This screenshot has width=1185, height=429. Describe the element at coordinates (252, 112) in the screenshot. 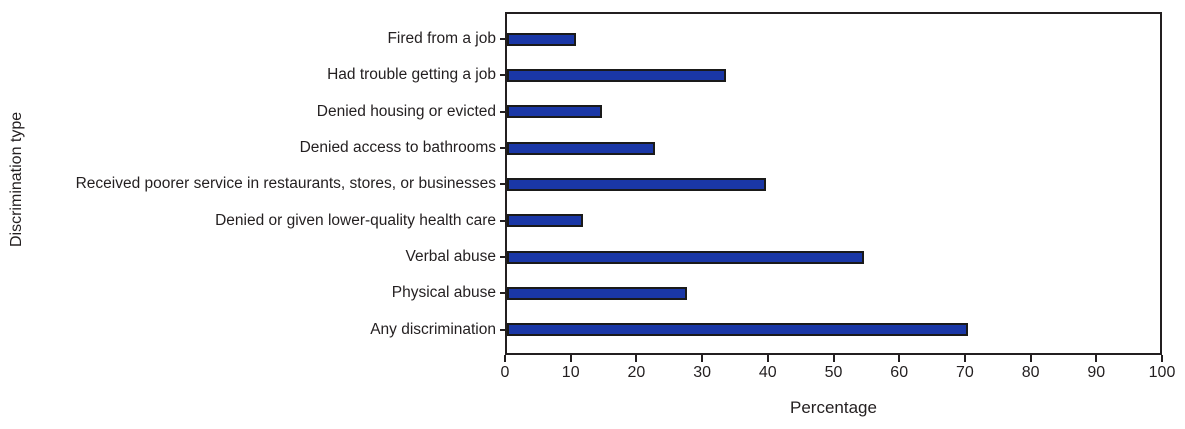

I see `category-label-row: Denied housing or evicted` at that location.